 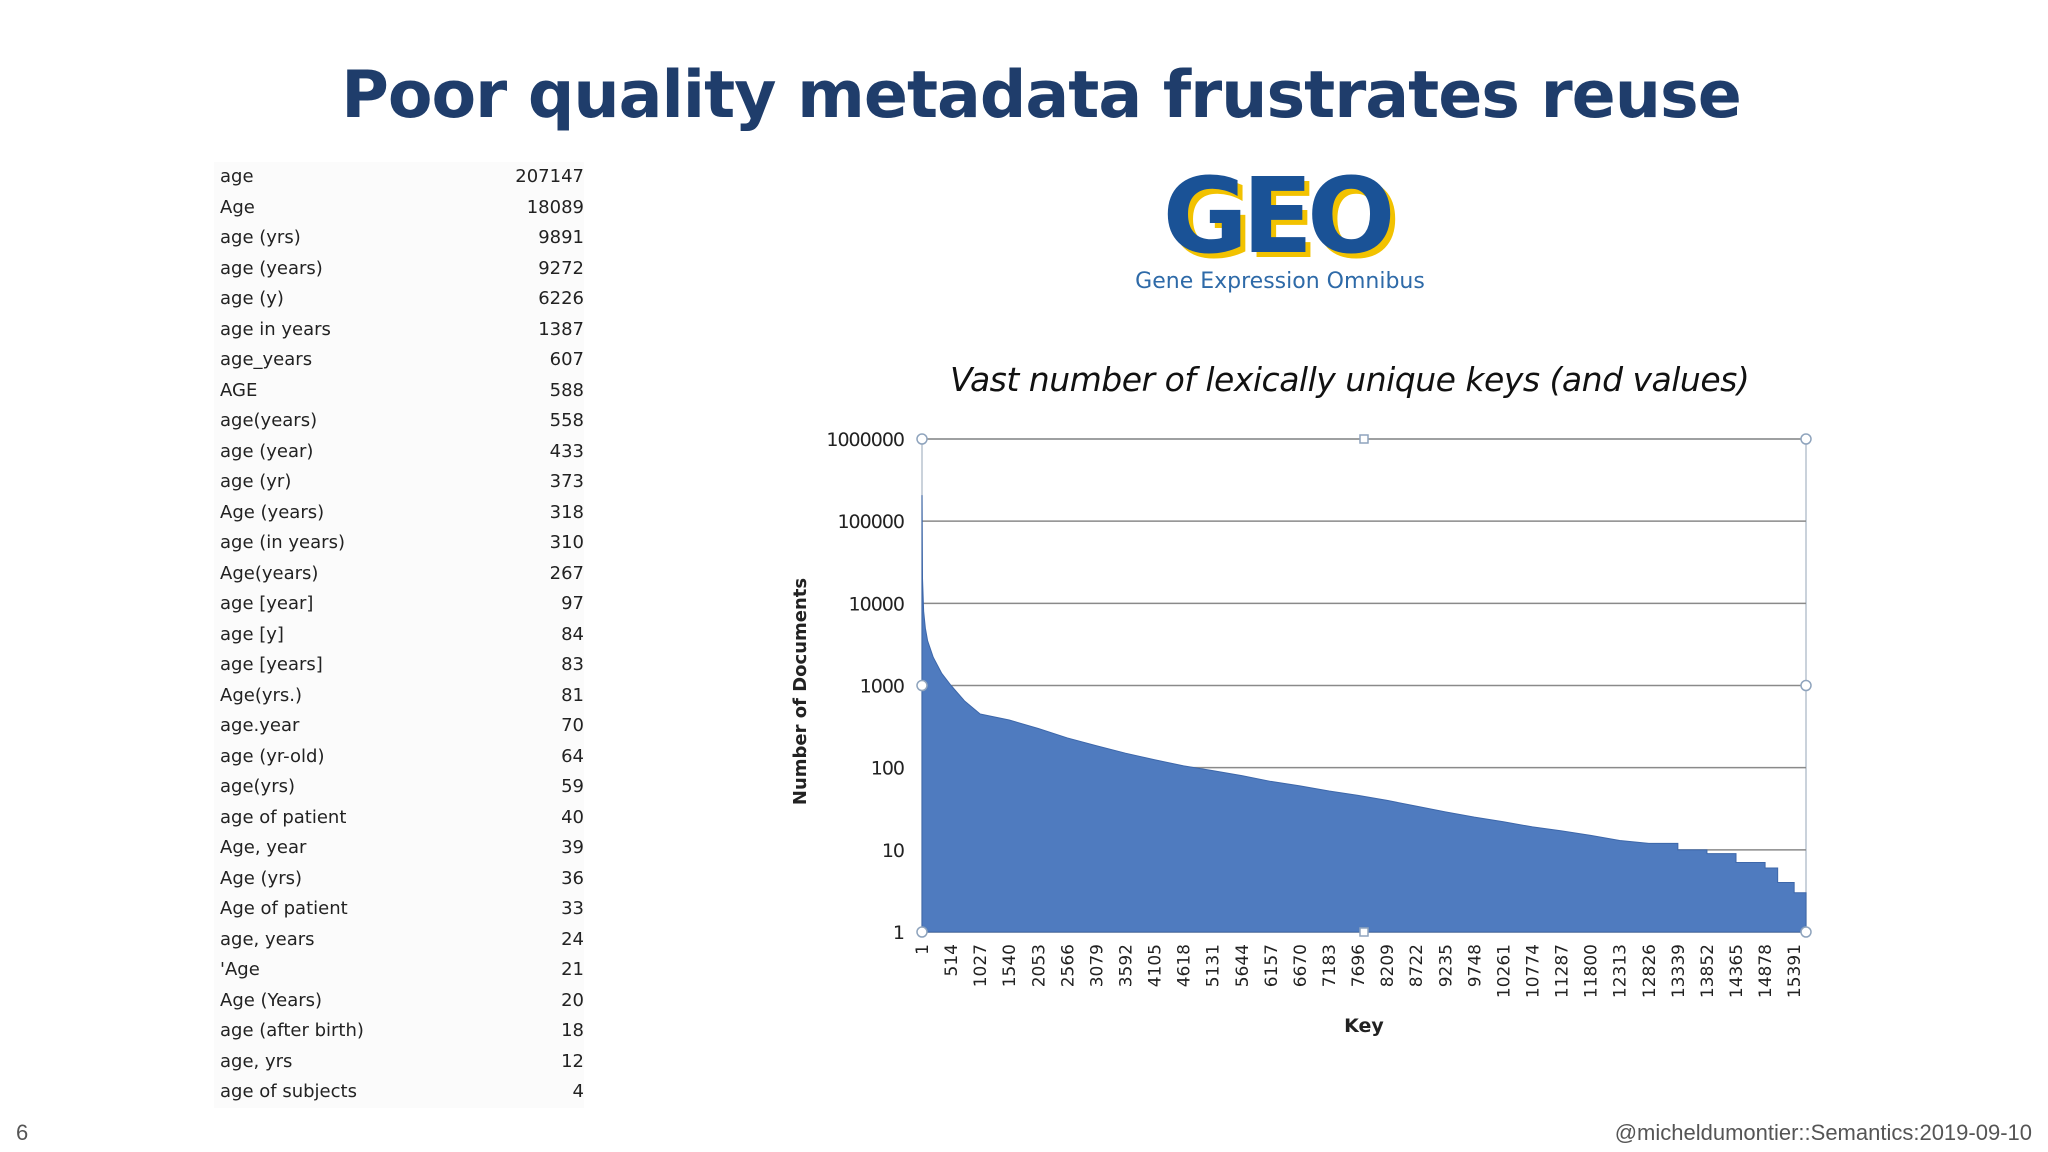 What do you see at coordinates (572, 878) in the screenshot?
I see `age-key-count: 36` at bounding box center [572, 878].